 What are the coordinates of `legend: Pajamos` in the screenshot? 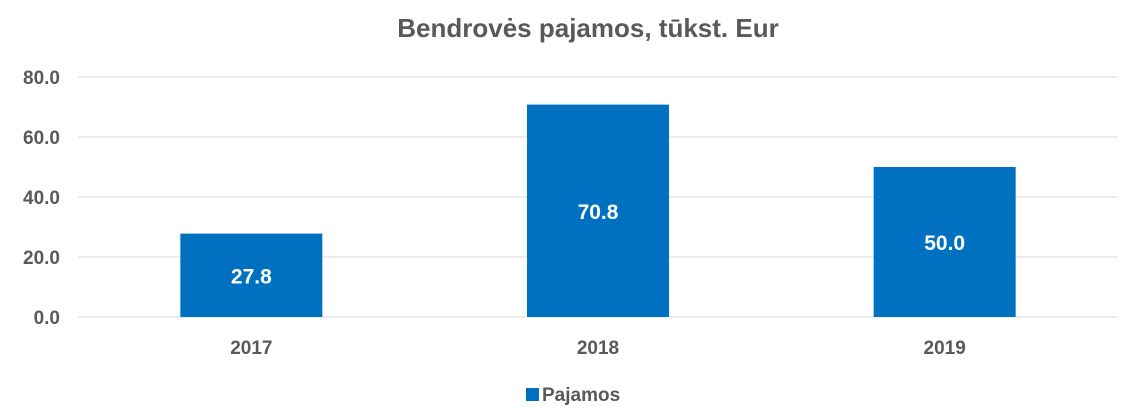 It's located at (573, 395).